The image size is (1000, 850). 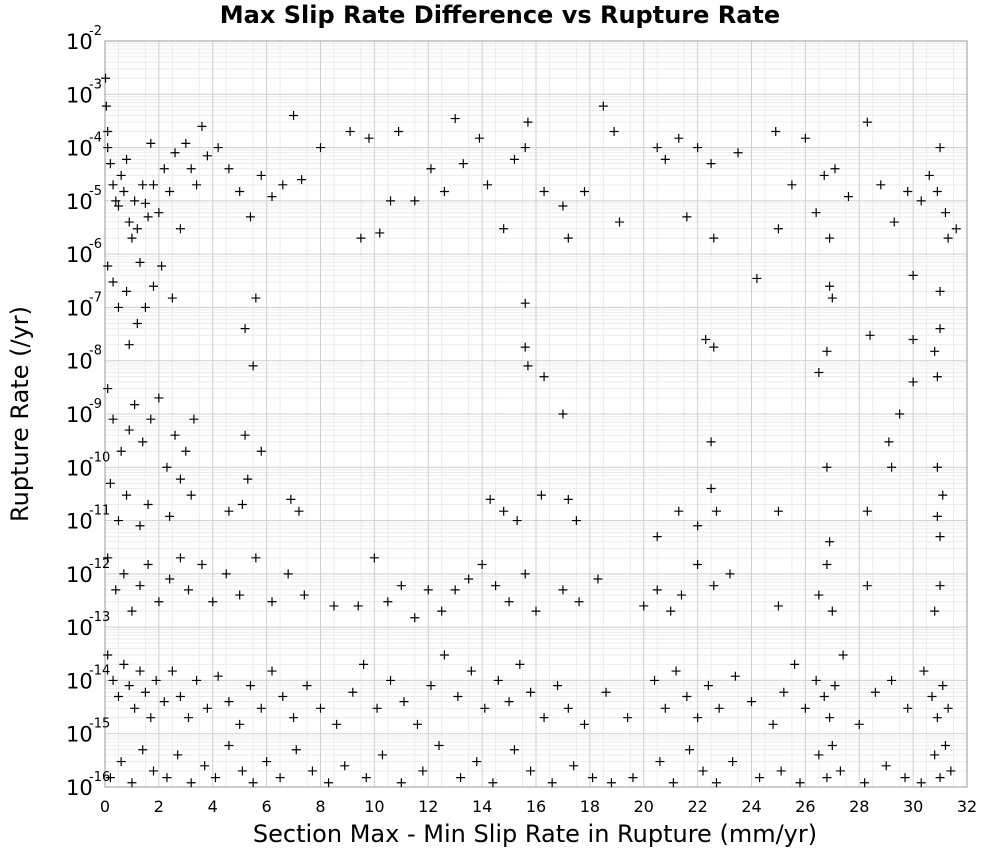 What do you see at coordinates (95, 191) in the screenshot?
I see `y-tick-exponent: -5` at bounding box center [95, 191].